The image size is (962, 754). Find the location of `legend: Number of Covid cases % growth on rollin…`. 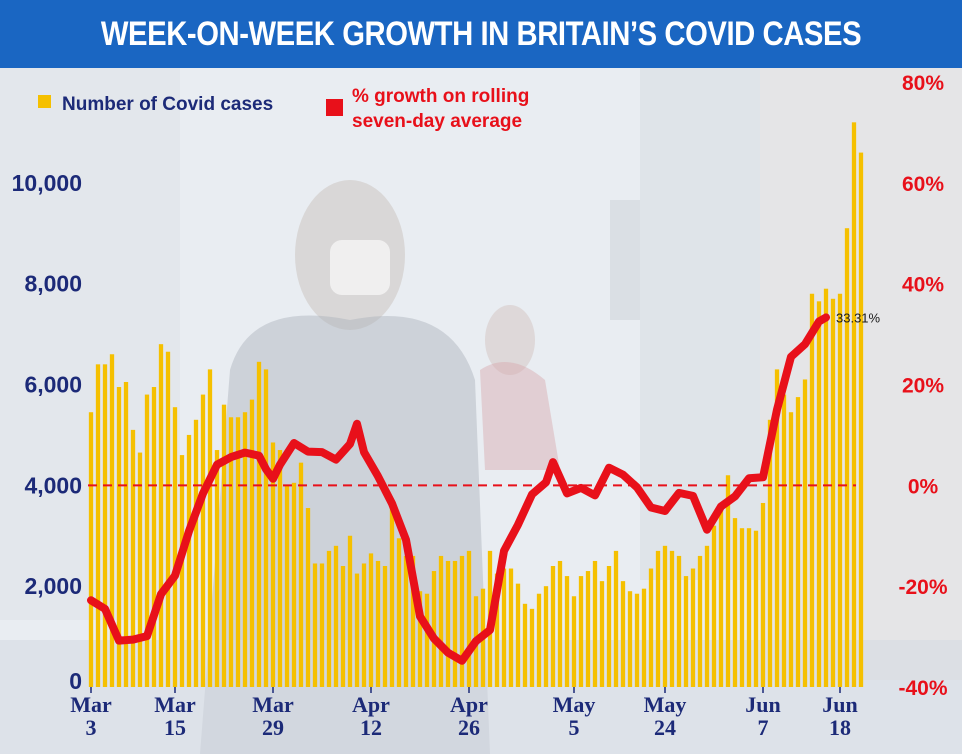

legend: Number of Covid cases % growth on rollin… is located at coordinates (283, 109).